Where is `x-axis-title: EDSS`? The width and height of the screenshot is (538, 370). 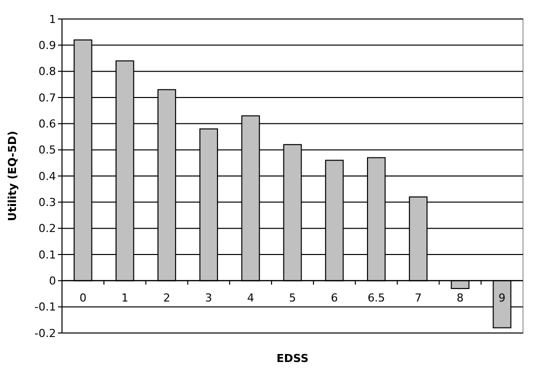
x-axis-title: EDSS is located at coordinates (292, 358).